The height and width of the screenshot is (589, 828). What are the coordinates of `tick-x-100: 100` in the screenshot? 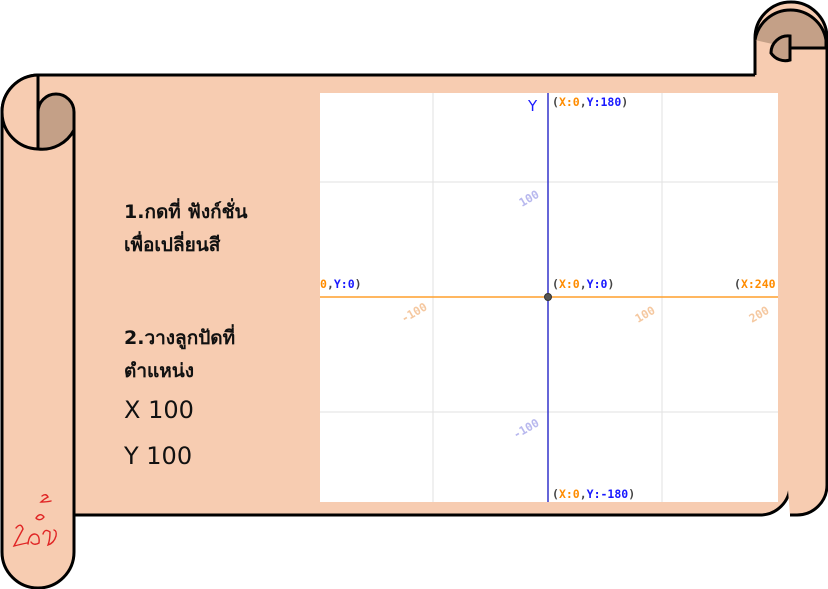 It's located at (645, 314).